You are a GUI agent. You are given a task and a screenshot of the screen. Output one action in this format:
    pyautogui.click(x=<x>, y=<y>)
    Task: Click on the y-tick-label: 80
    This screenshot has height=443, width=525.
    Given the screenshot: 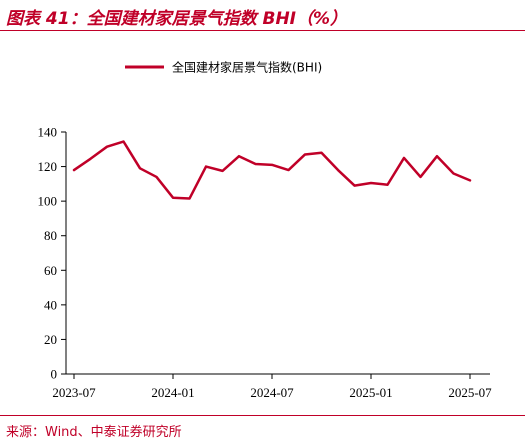 What is the action you would take?
    pyautogui.click(x=50, y=235)
    